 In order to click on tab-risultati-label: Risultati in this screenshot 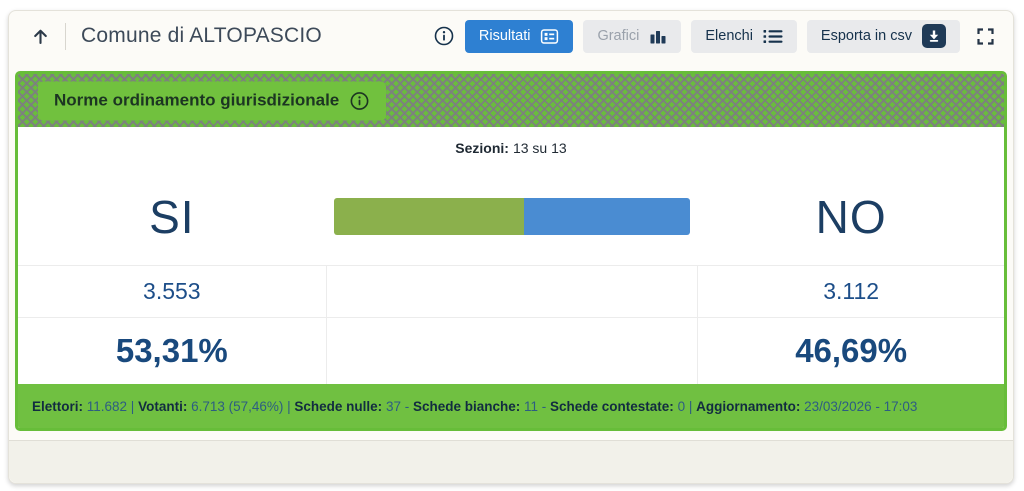, I will do `click(504, 36)`.